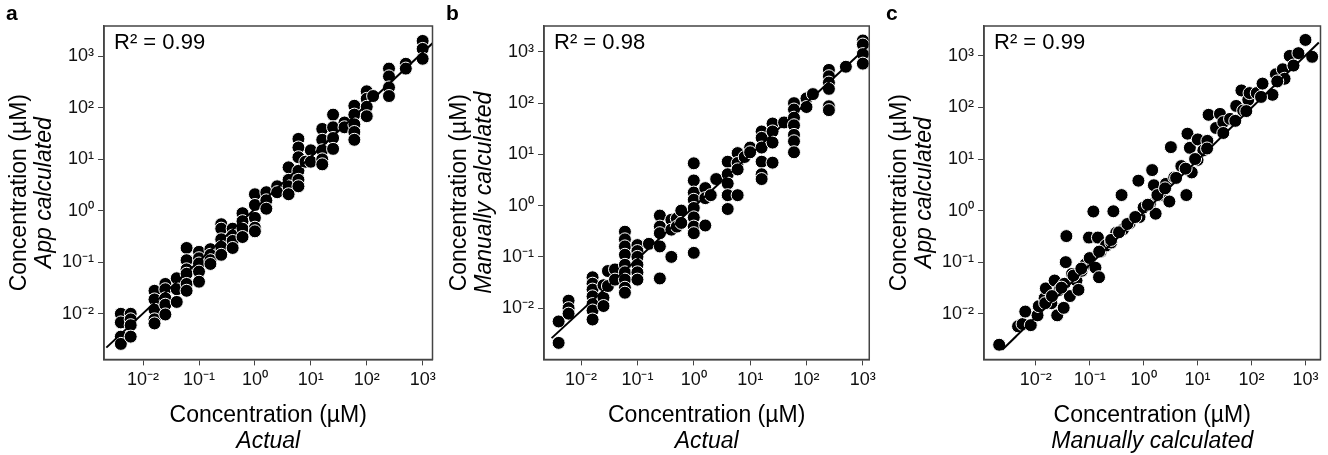 The image size is (1328, 455). What do you see at coordinates (600, 42) in the screenshot?
I see `annotation: R² = 0.98` at bounding box center [600, 42].